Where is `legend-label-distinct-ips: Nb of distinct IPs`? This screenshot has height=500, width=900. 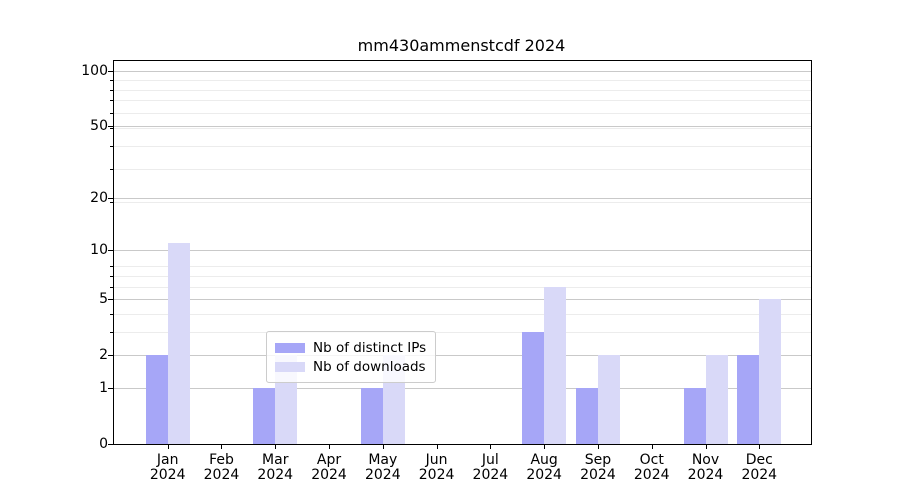
legend-label-distinct-ips: Nb of distinct IPs is located at coordinates (370, 347).